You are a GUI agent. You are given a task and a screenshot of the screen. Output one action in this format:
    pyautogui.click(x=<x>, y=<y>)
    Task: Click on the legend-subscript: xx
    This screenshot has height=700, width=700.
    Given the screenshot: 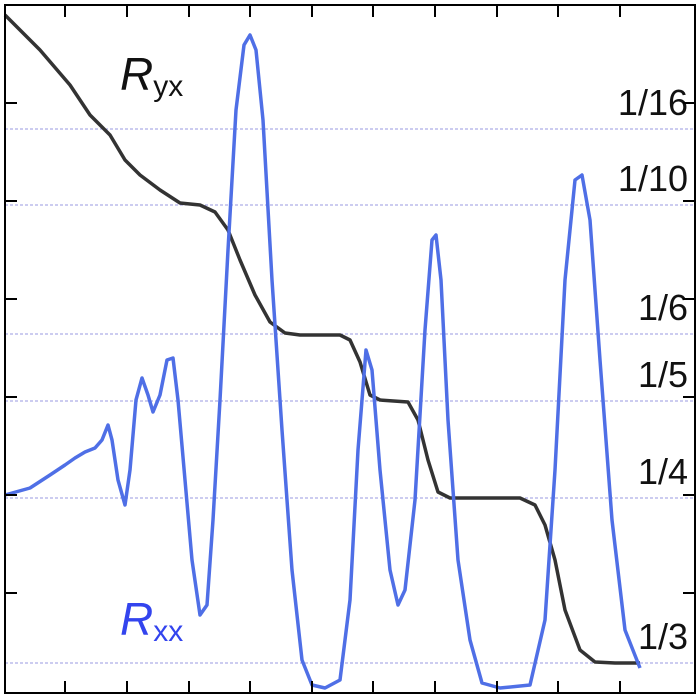 What is the action you would take?
    pyautogui.click(x=168, y=631)
    